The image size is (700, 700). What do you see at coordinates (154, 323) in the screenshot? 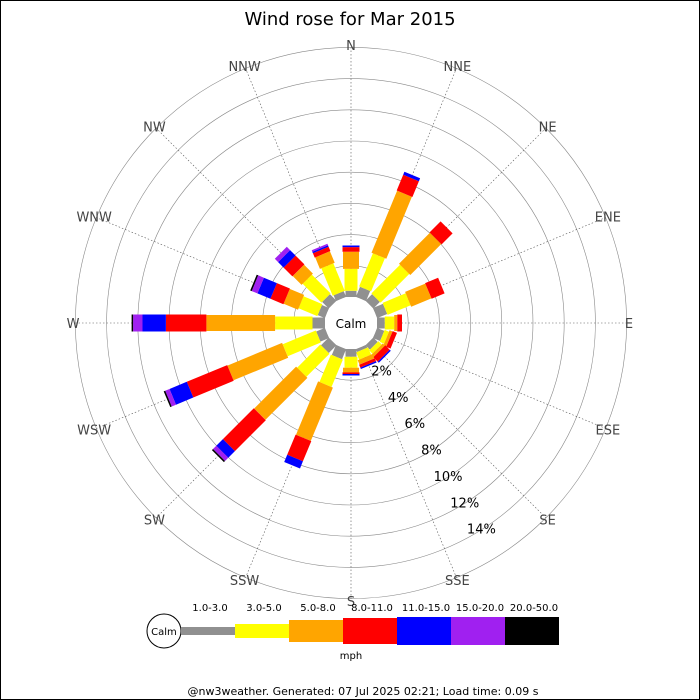
I see `bar-w-11.0-15.0` at bounding box center [154, 323].